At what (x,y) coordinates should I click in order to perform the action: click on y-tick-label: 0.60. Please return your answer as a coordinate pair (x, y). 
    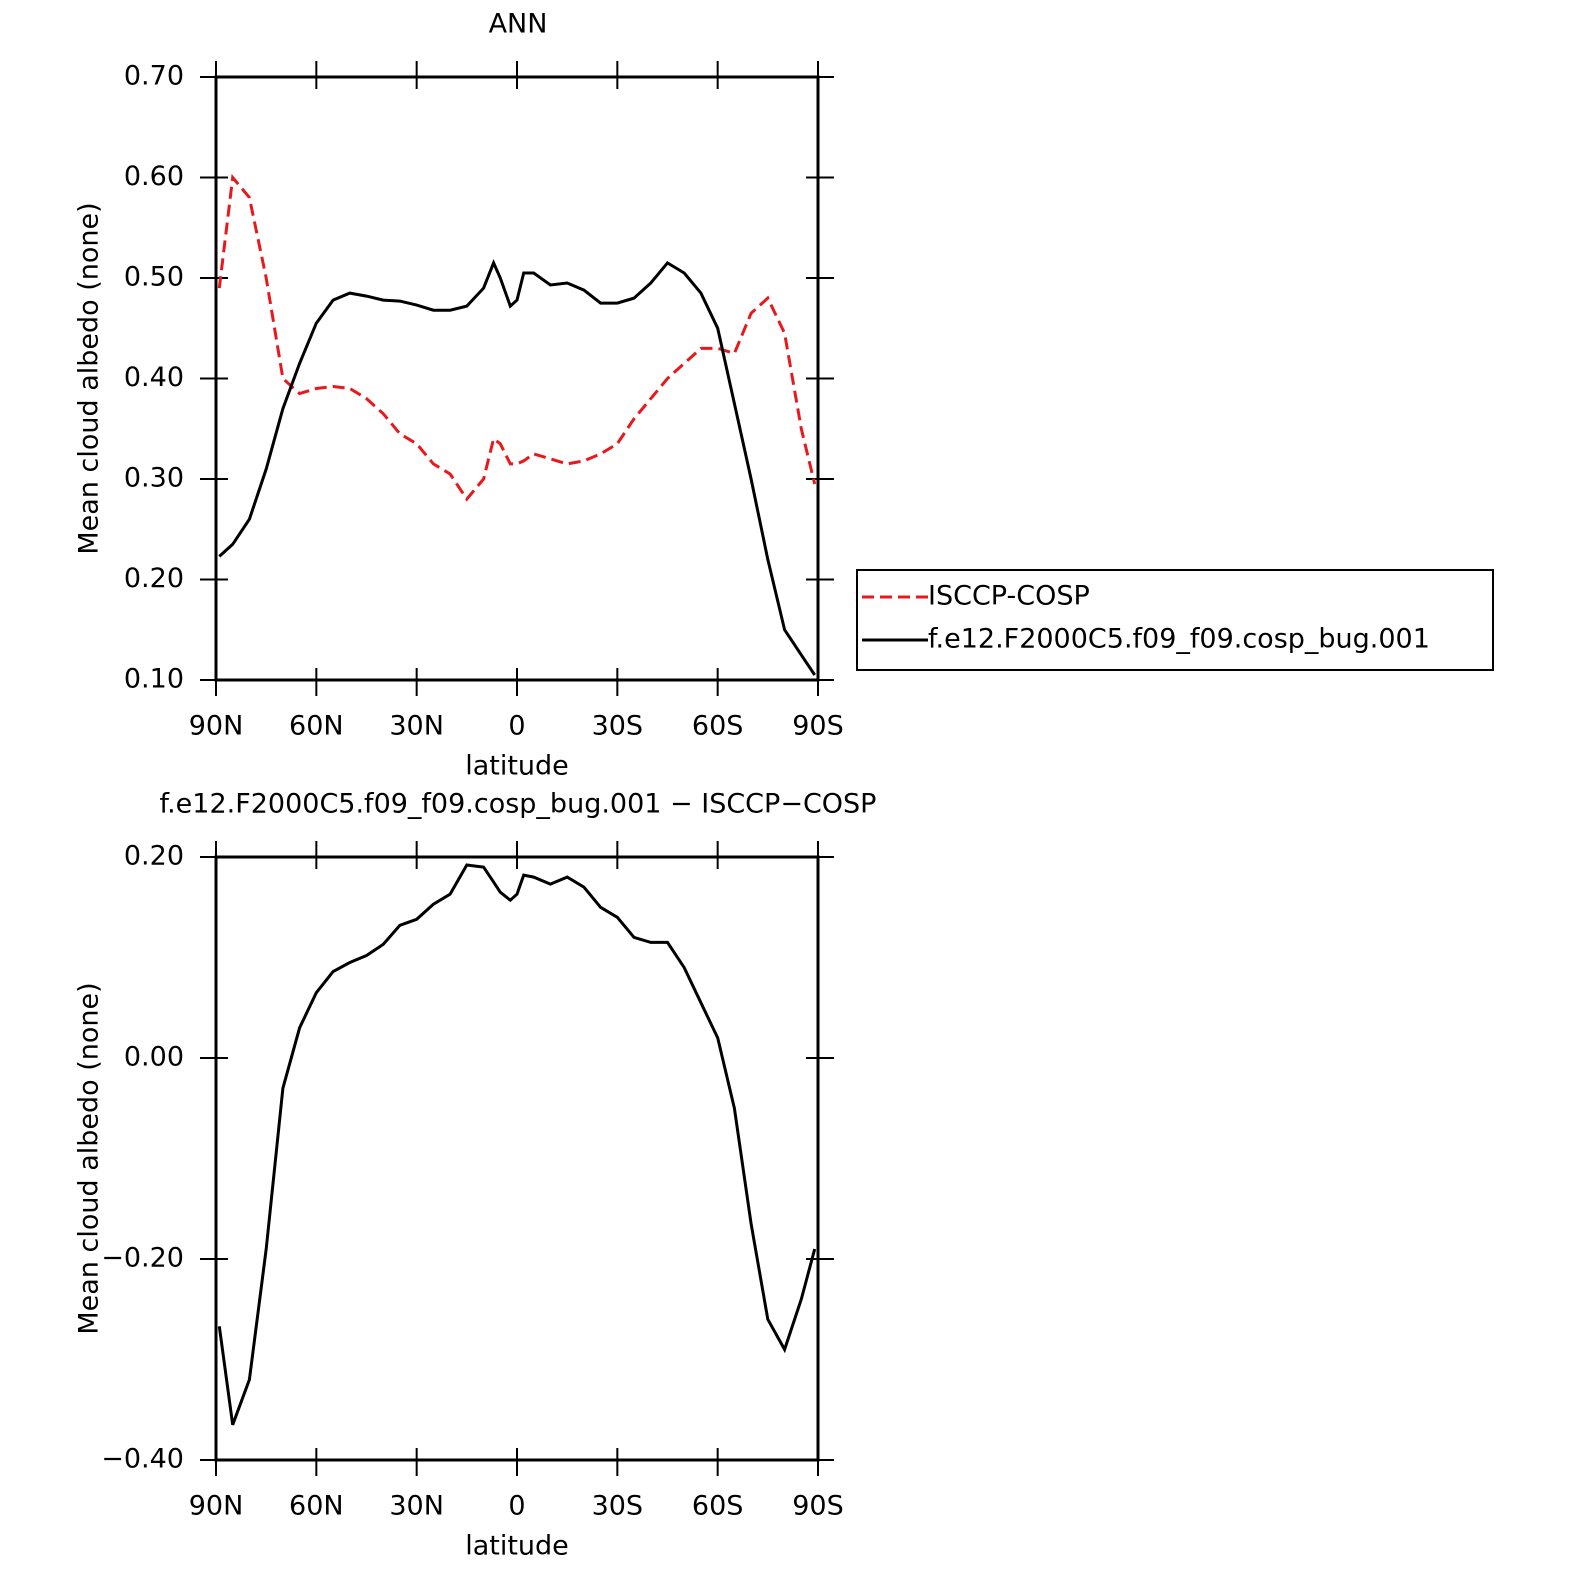
    Looking at the image, I should click on (154, 176).